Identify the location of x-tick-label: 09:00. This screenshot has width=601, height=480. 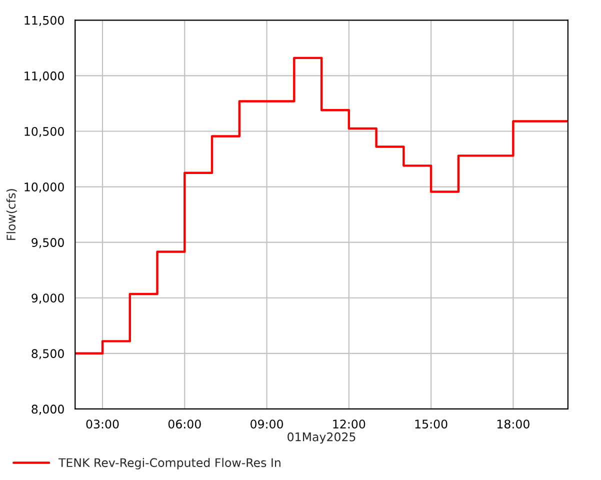
(267, 424).